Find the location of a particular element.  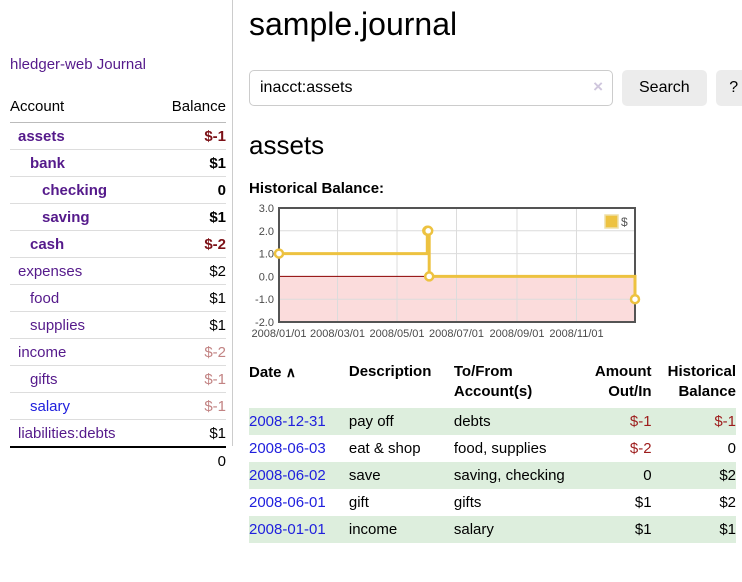

transaction-date-link: 2008-06-02 is located at coordinates (287, 475).